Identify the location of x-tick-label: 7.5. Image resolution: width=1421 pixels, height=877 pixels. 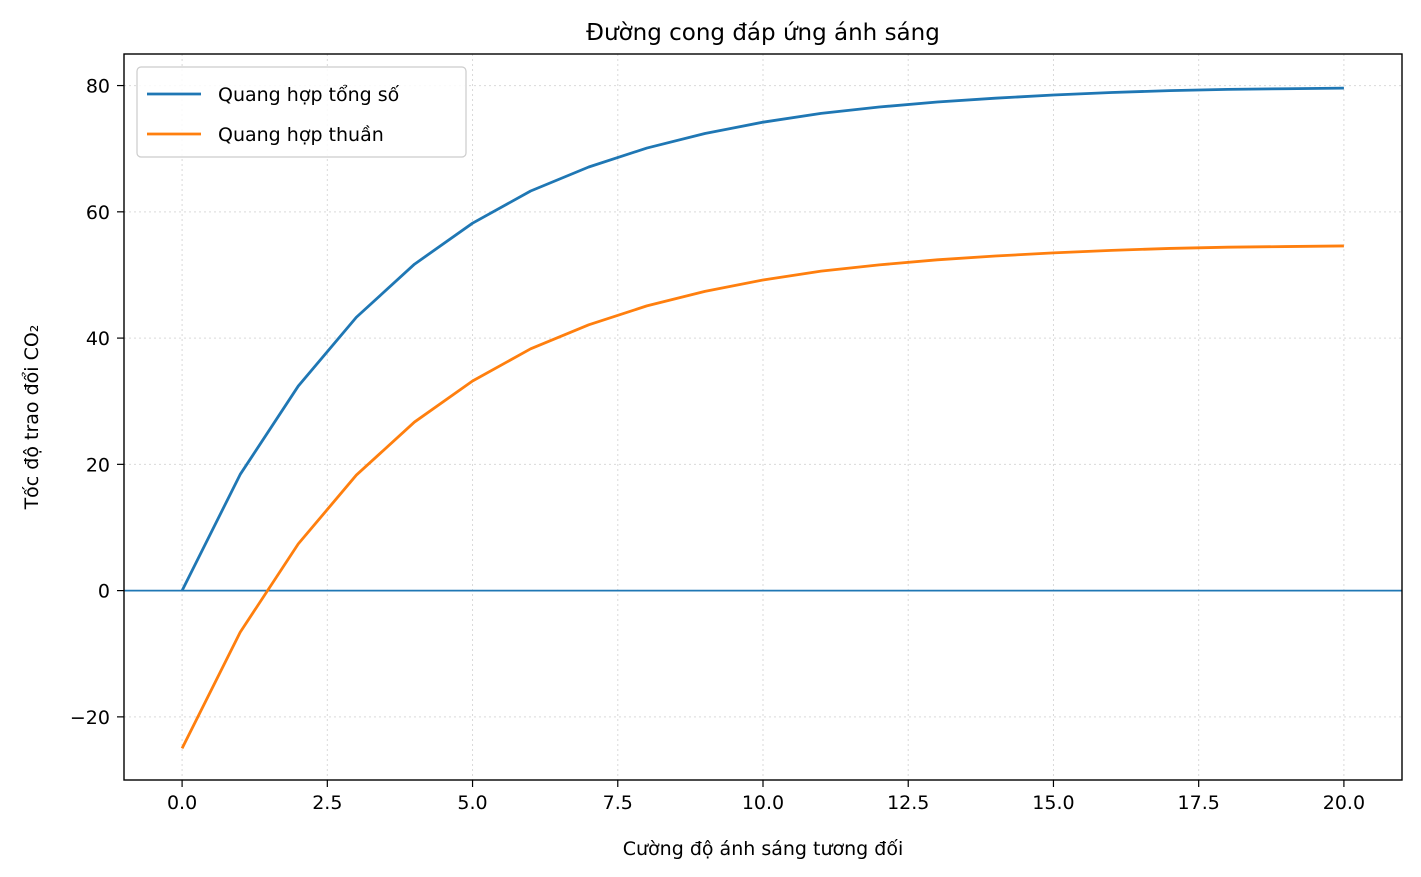
(618, 803).